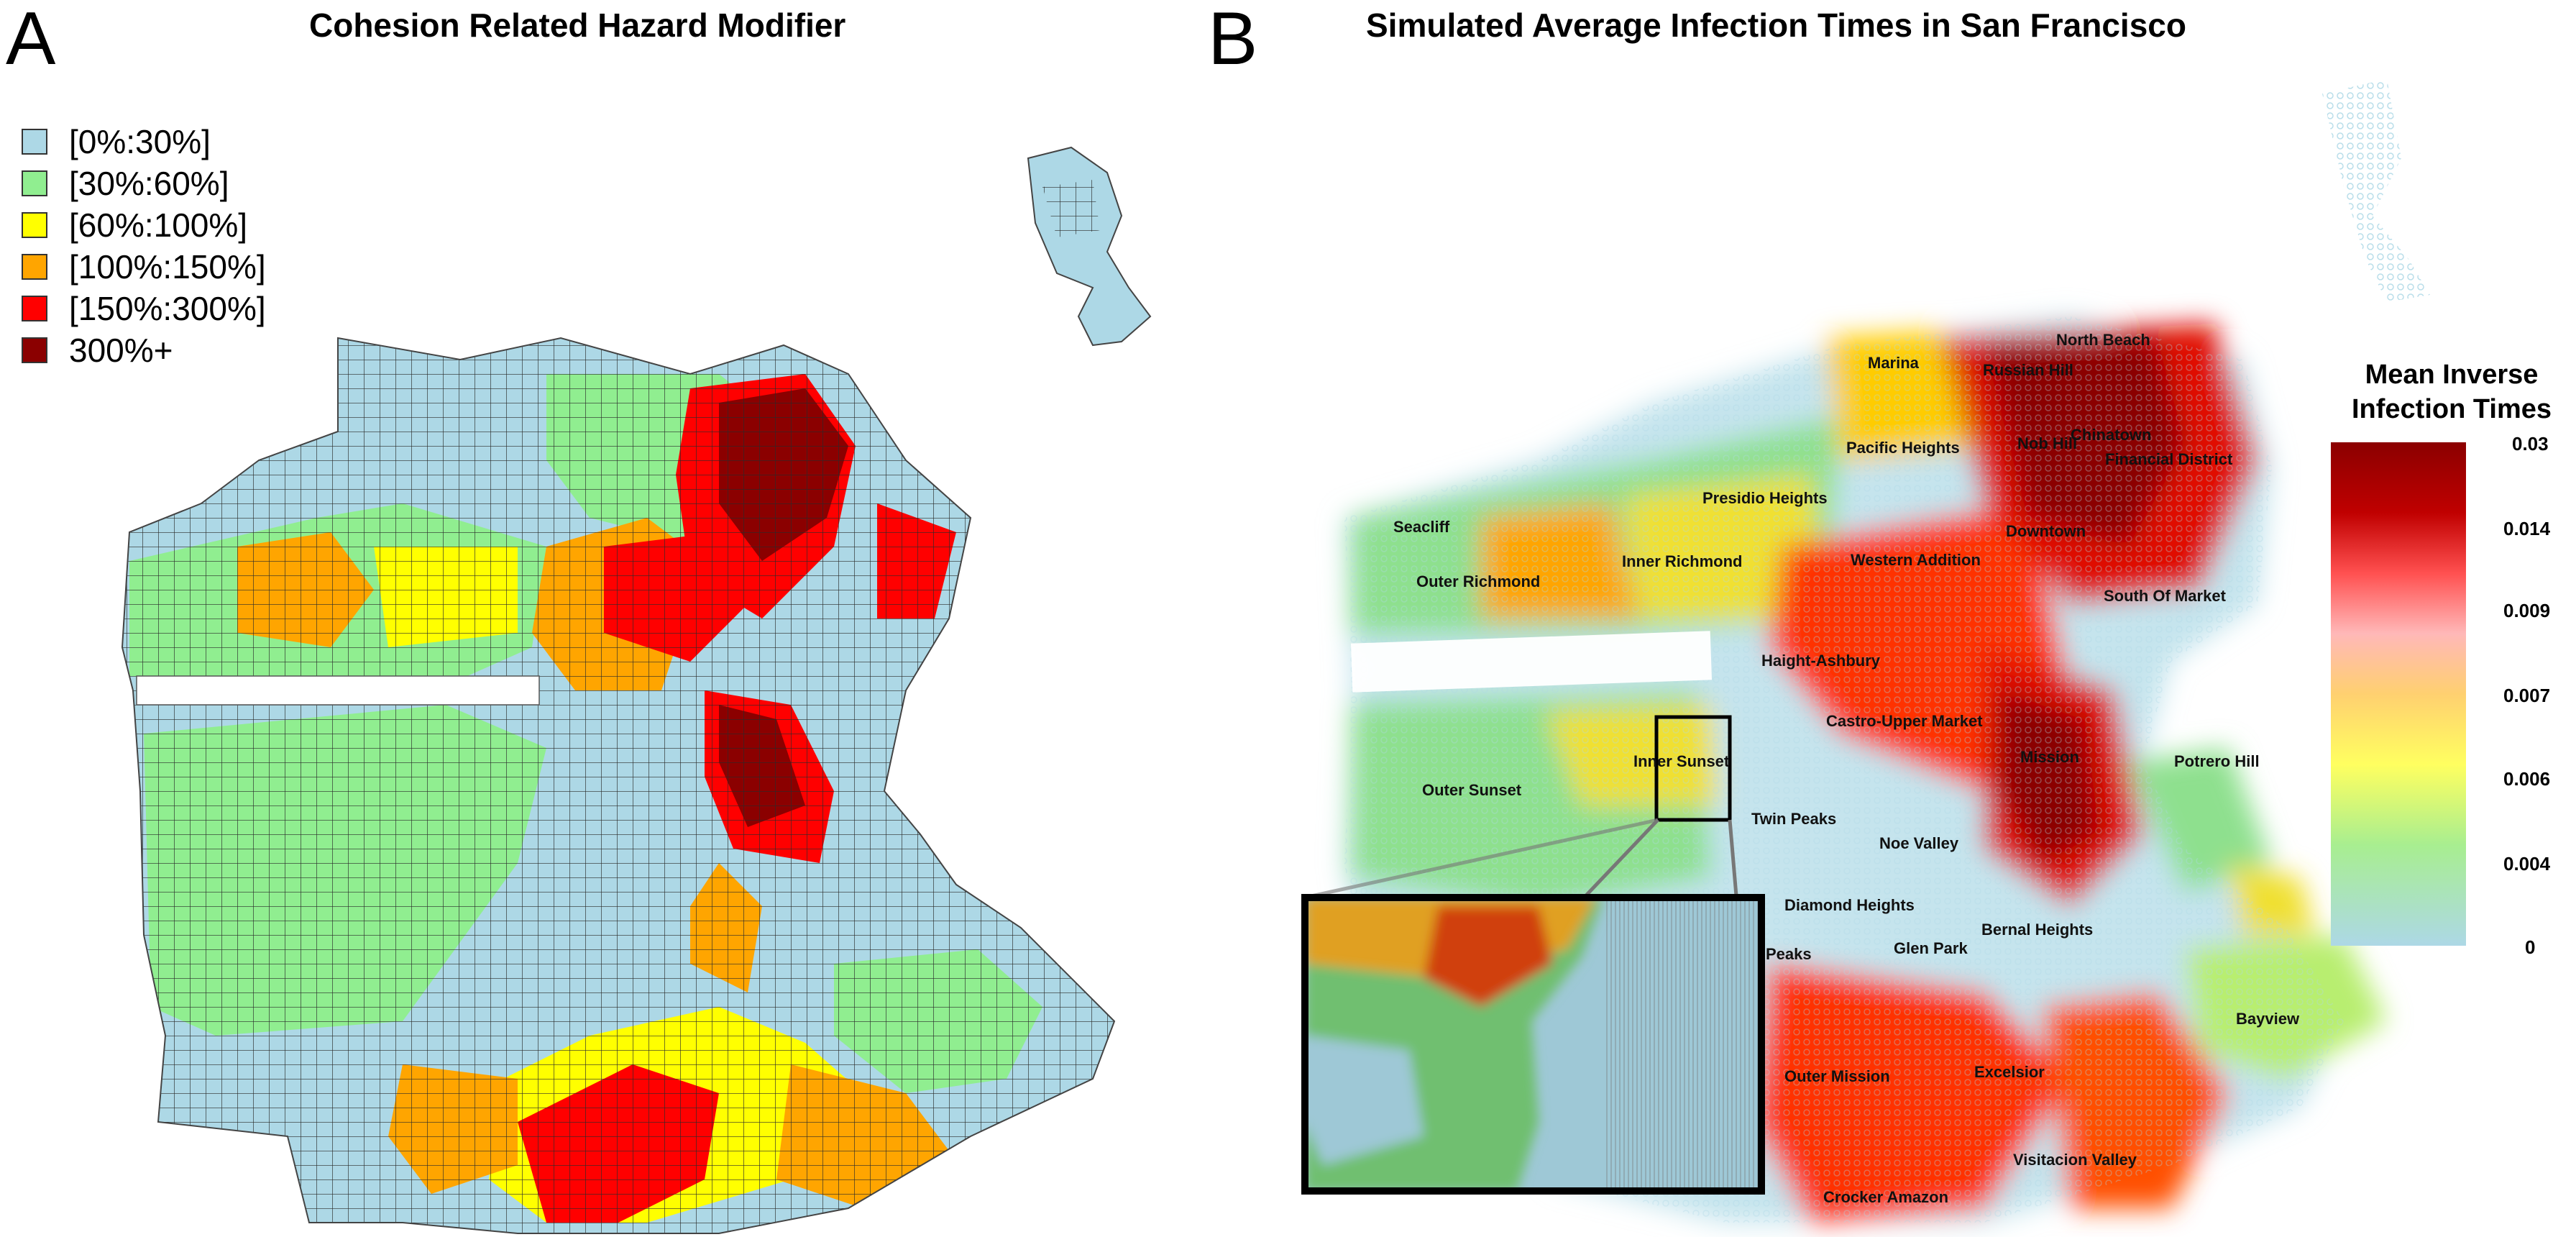  What do you see at coordinates (2527, 864) in the screenshot?
I see `colorbar-tick: 0.004` at bounding box center [2527, 864].